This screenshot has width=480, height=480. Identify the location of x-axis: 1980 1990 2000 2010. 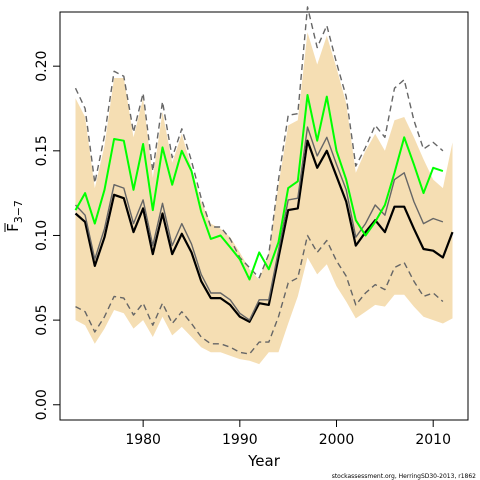
(288, 434).